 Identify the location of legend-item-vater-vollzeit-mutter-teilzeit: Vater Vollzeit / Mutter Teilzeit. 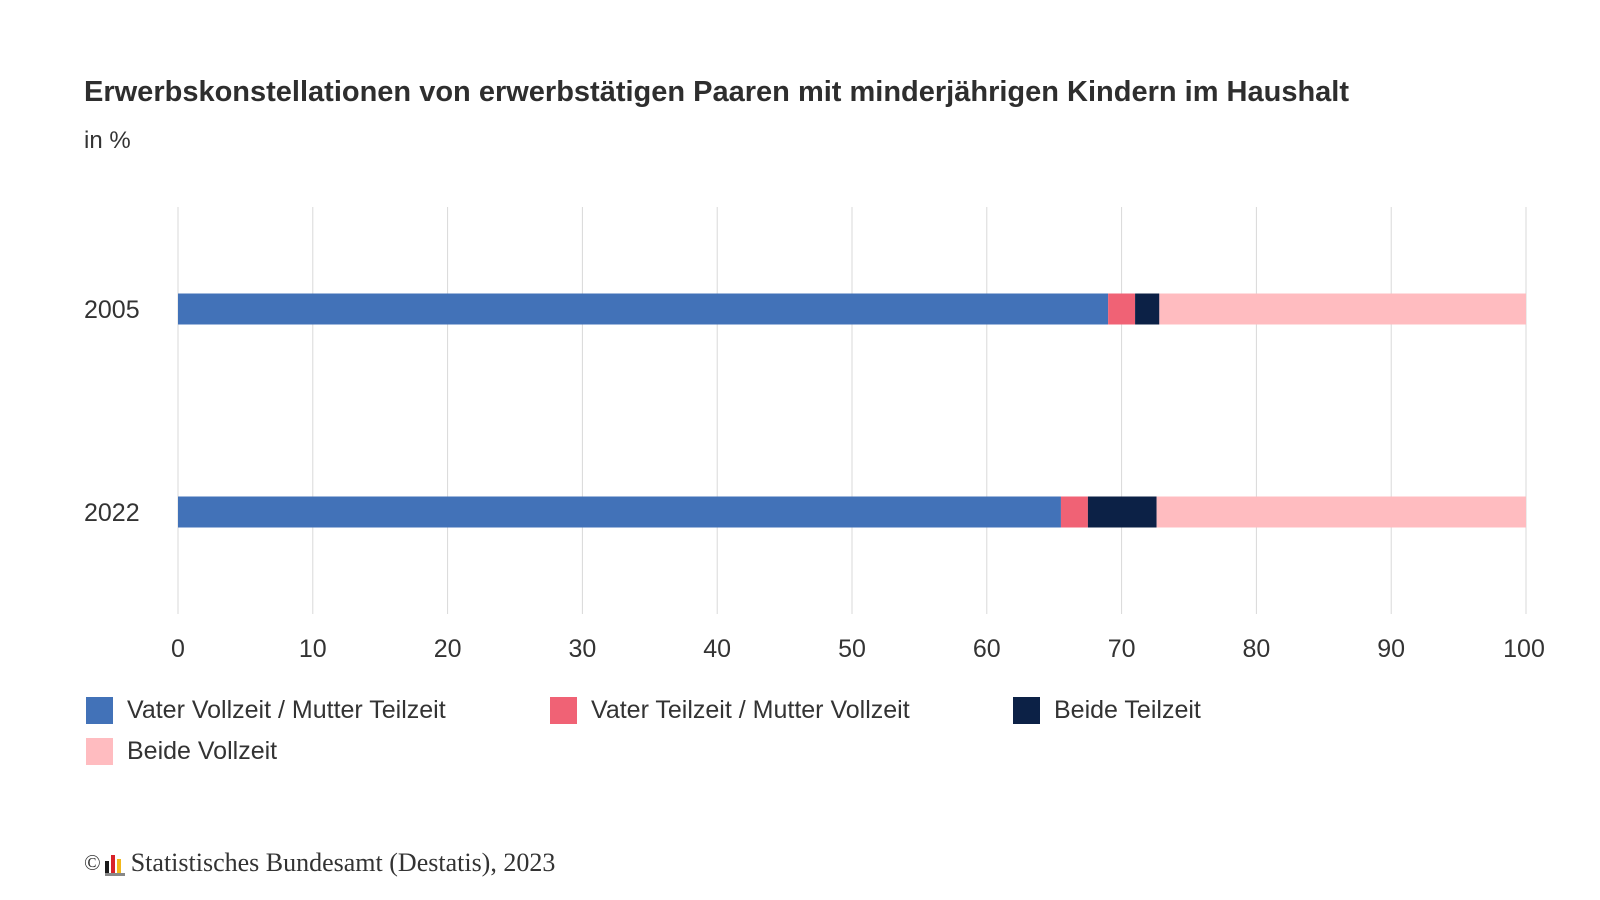
(266, 710).